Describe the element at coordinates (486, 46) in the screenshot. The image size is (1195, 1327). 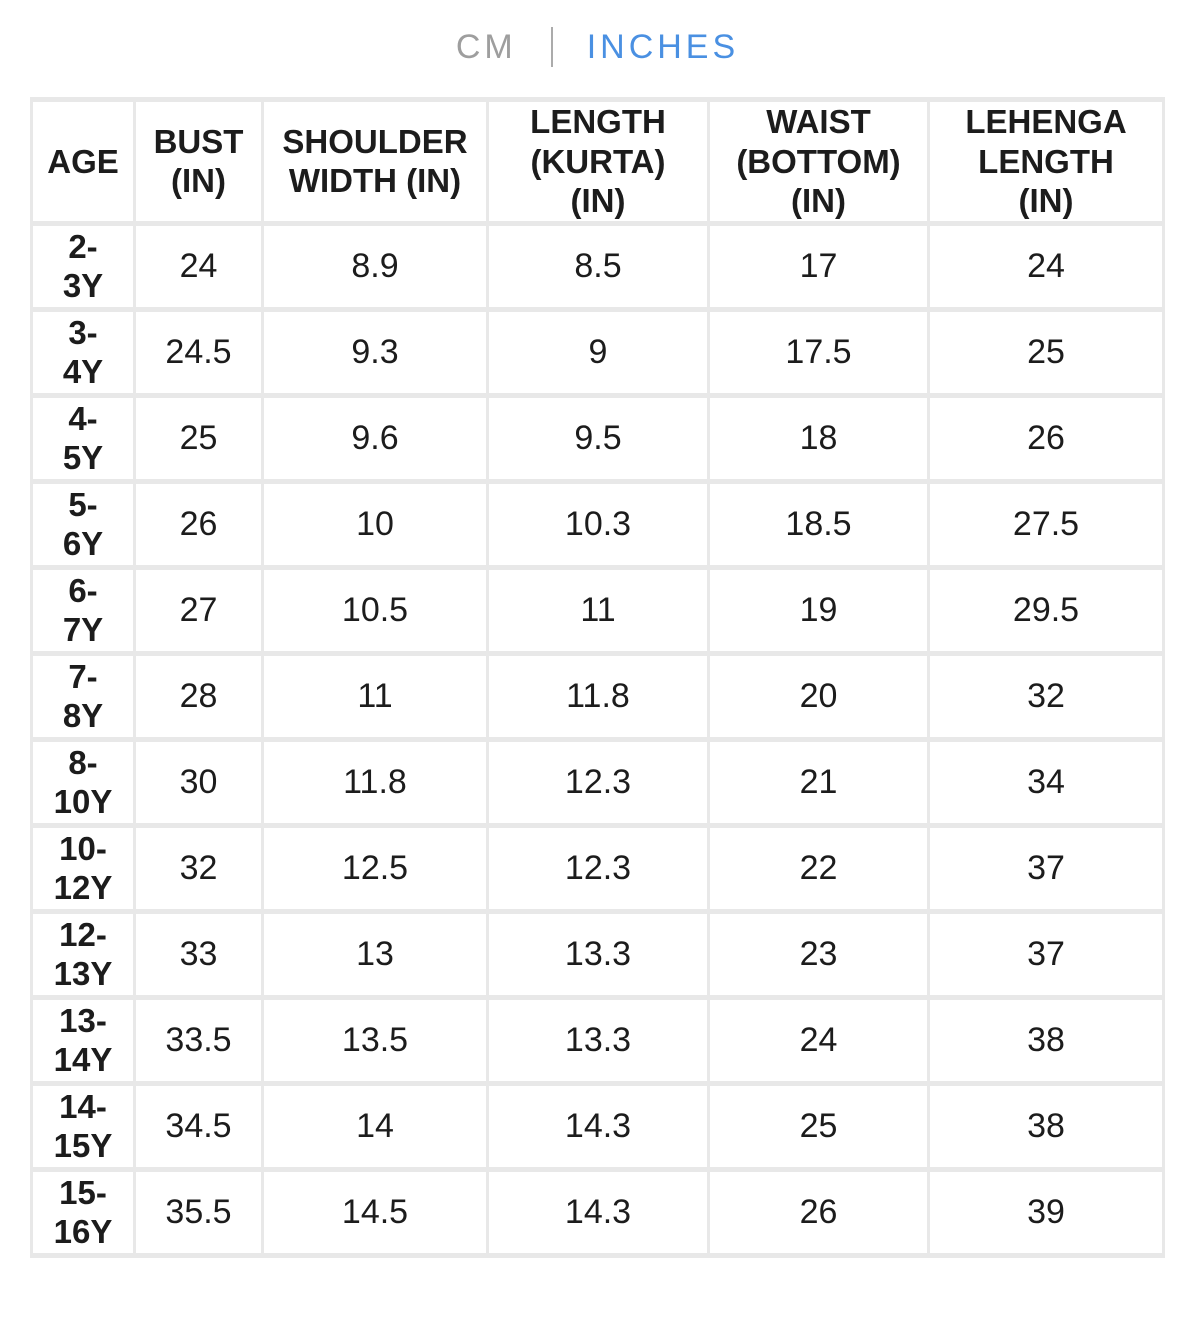
I see `unit-option-cm: CM` at that location.